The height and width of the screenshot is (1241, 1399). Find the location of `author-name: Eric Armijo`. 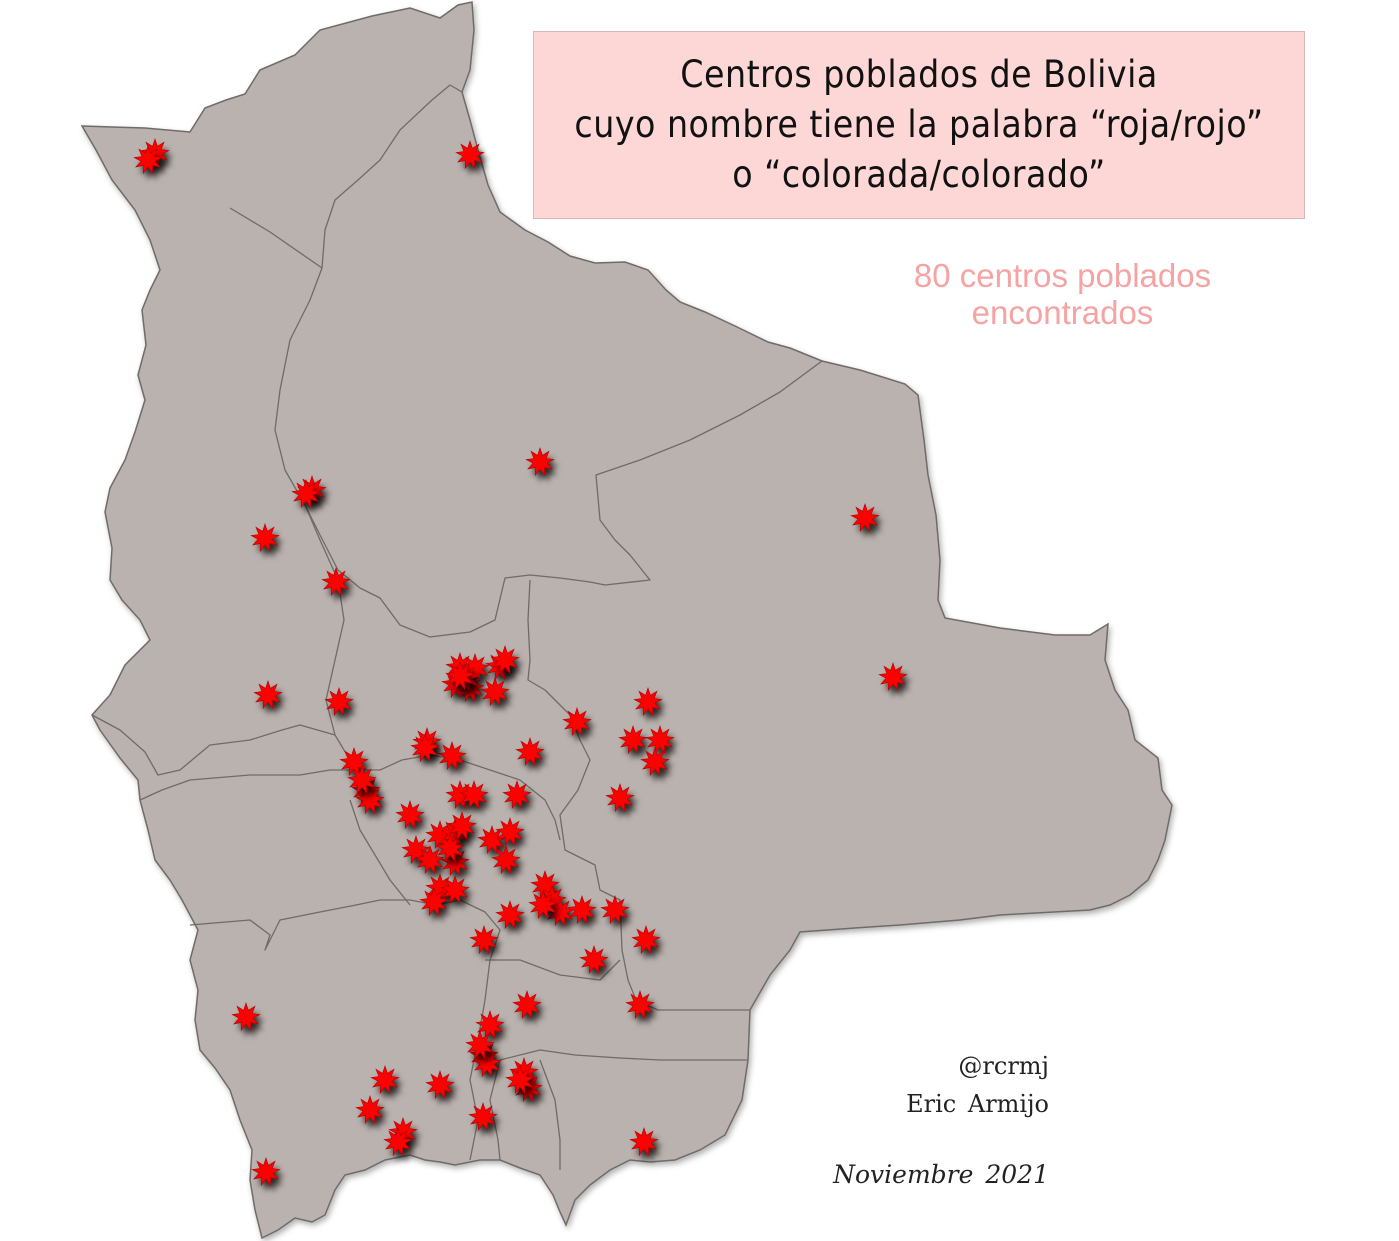

author-name: Eric Armijo is located at coordinates (977, 1104).